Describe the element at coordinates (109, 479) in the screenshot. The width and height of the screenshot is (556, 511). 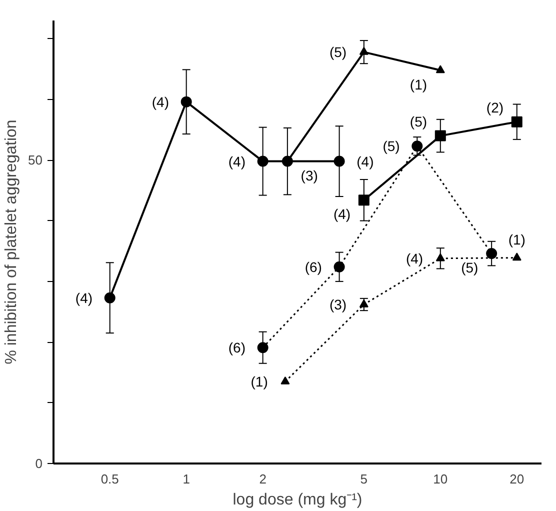
I see `x-tick-label: 0.5` at that location.